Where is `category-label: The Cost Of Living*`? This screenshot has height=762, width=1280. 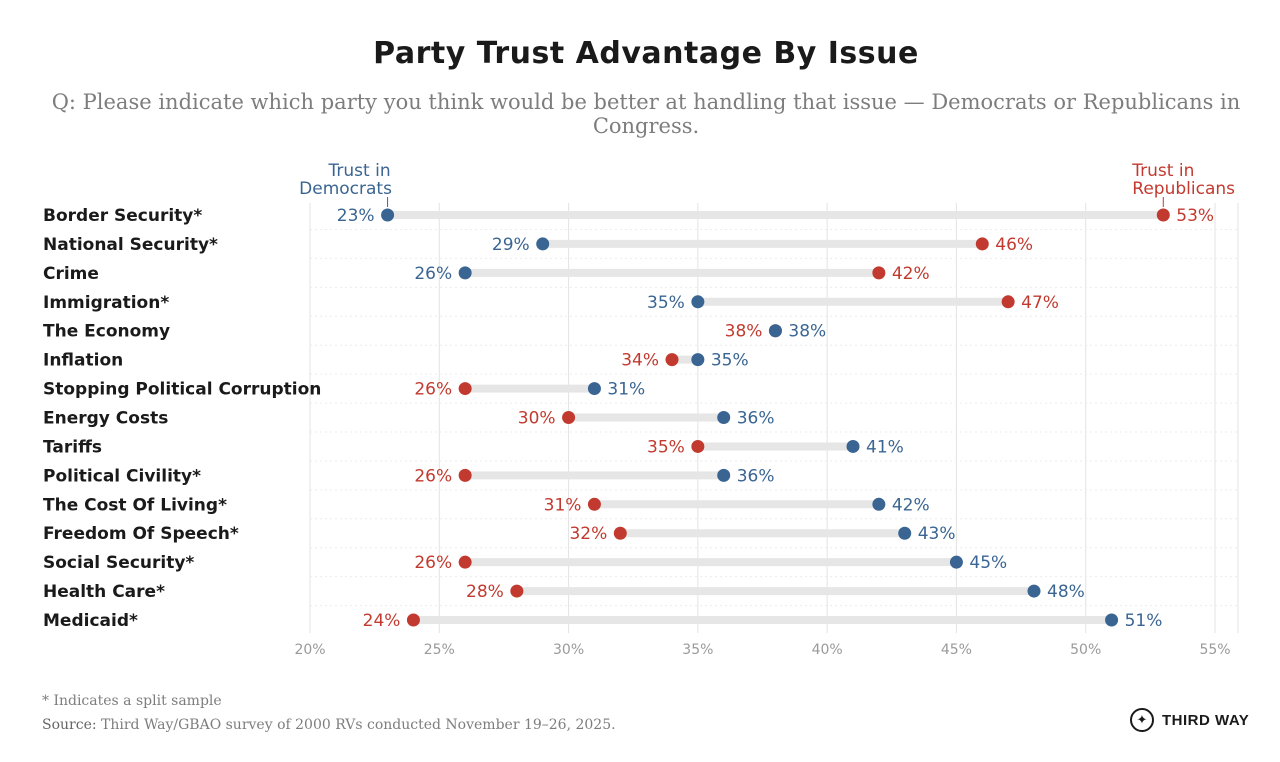
category-label: The Cost Of Living* is located at coordinates (135, 505).